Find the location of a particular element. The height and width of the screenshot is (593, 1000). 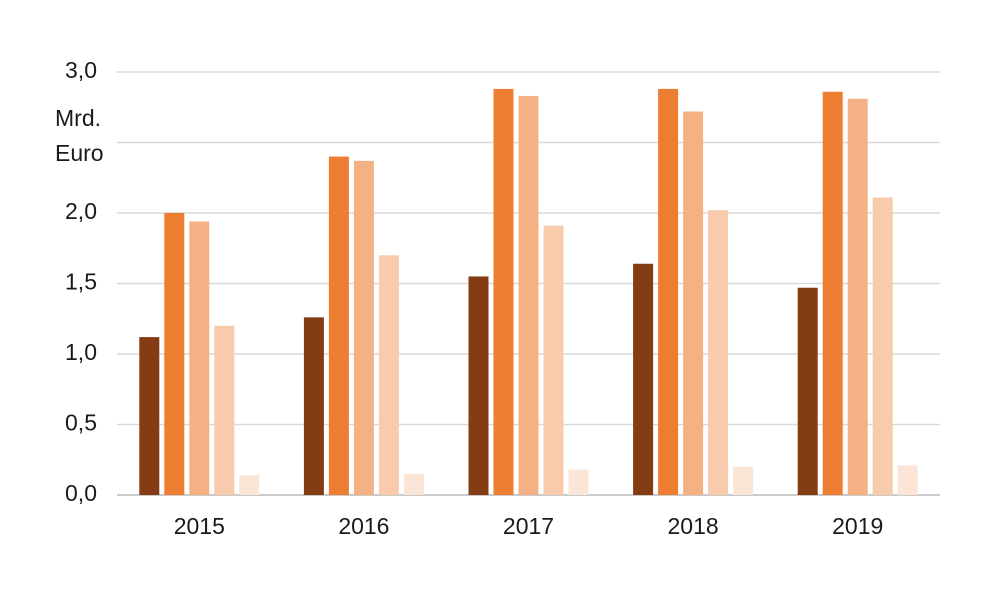

y-tick-label: 0,5 is located at coordinates (81, 423).